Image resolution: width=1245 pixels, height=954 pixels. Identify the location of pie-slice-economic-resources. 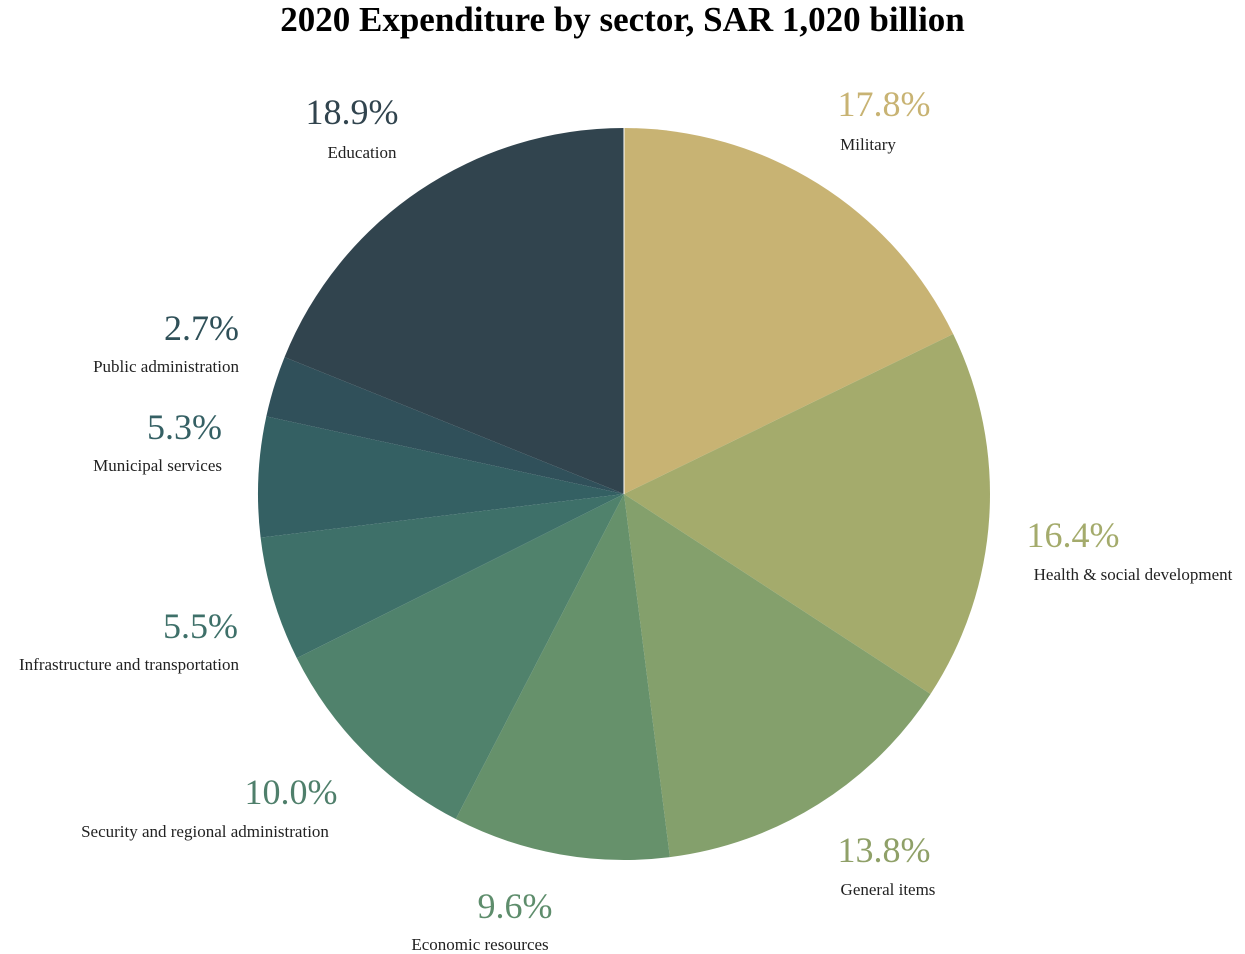
(562, 677).